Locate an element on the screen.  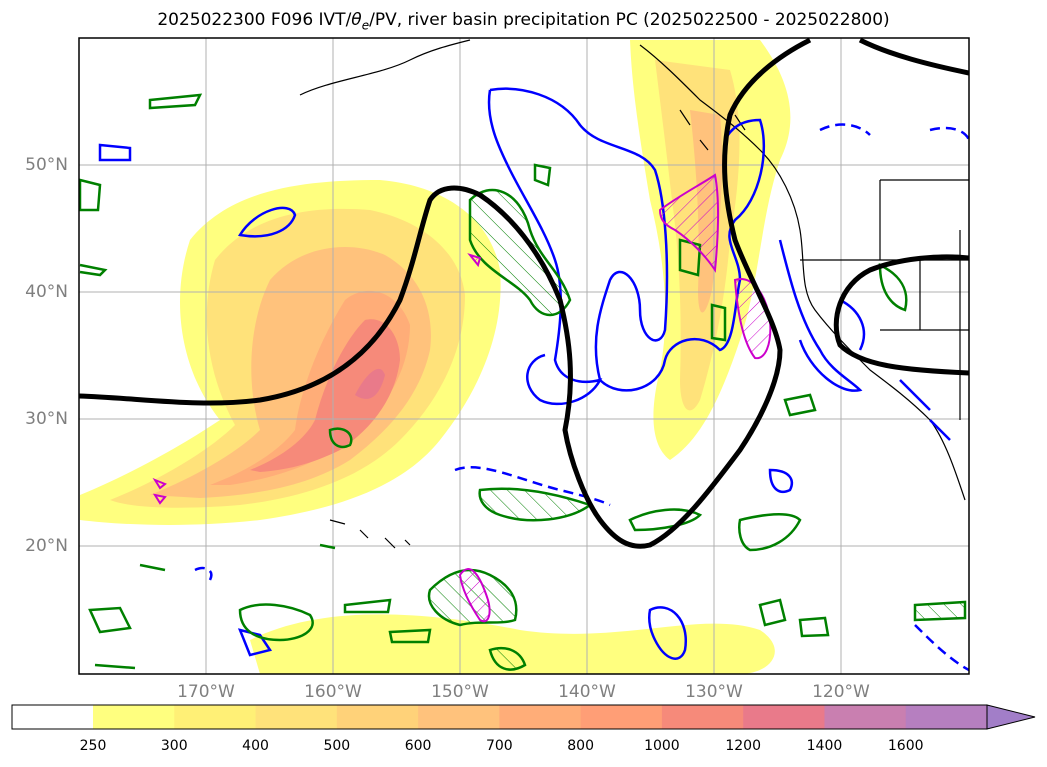
colorbar-tick-label: 400 is located at coordinates (255, 746).